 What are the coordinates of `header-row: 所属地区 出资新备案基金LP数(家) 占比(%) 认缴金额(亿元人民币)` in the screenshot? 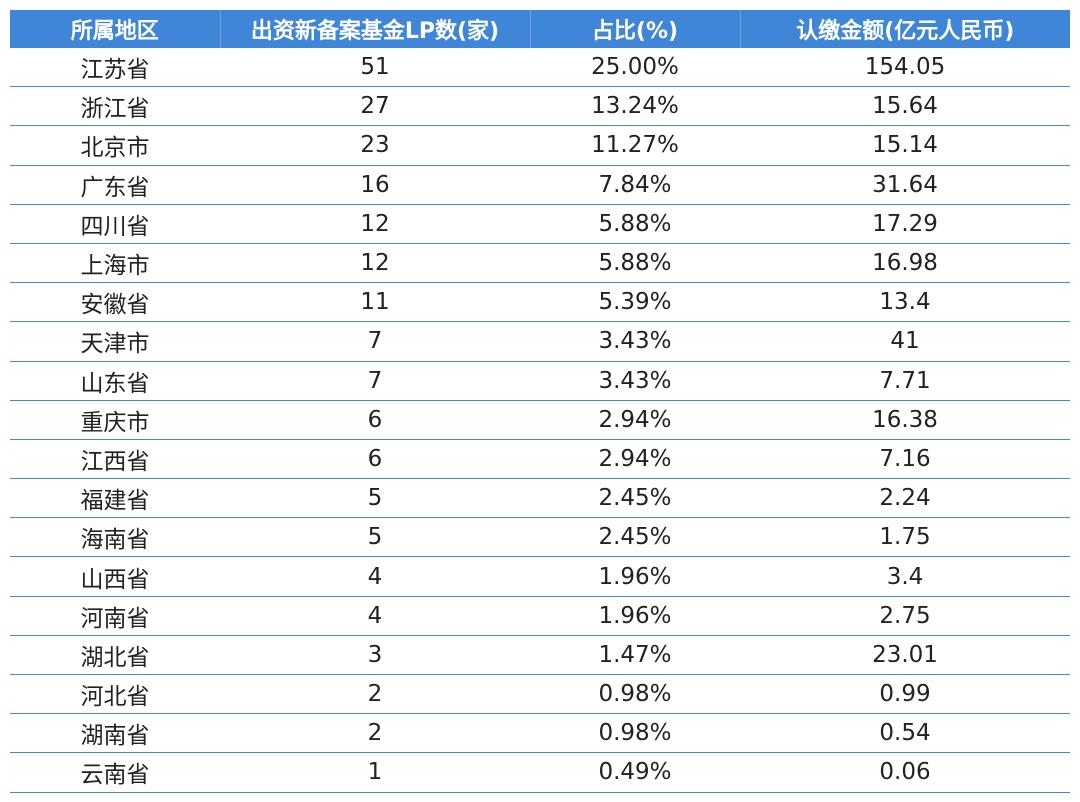 It's located at (540, 29).